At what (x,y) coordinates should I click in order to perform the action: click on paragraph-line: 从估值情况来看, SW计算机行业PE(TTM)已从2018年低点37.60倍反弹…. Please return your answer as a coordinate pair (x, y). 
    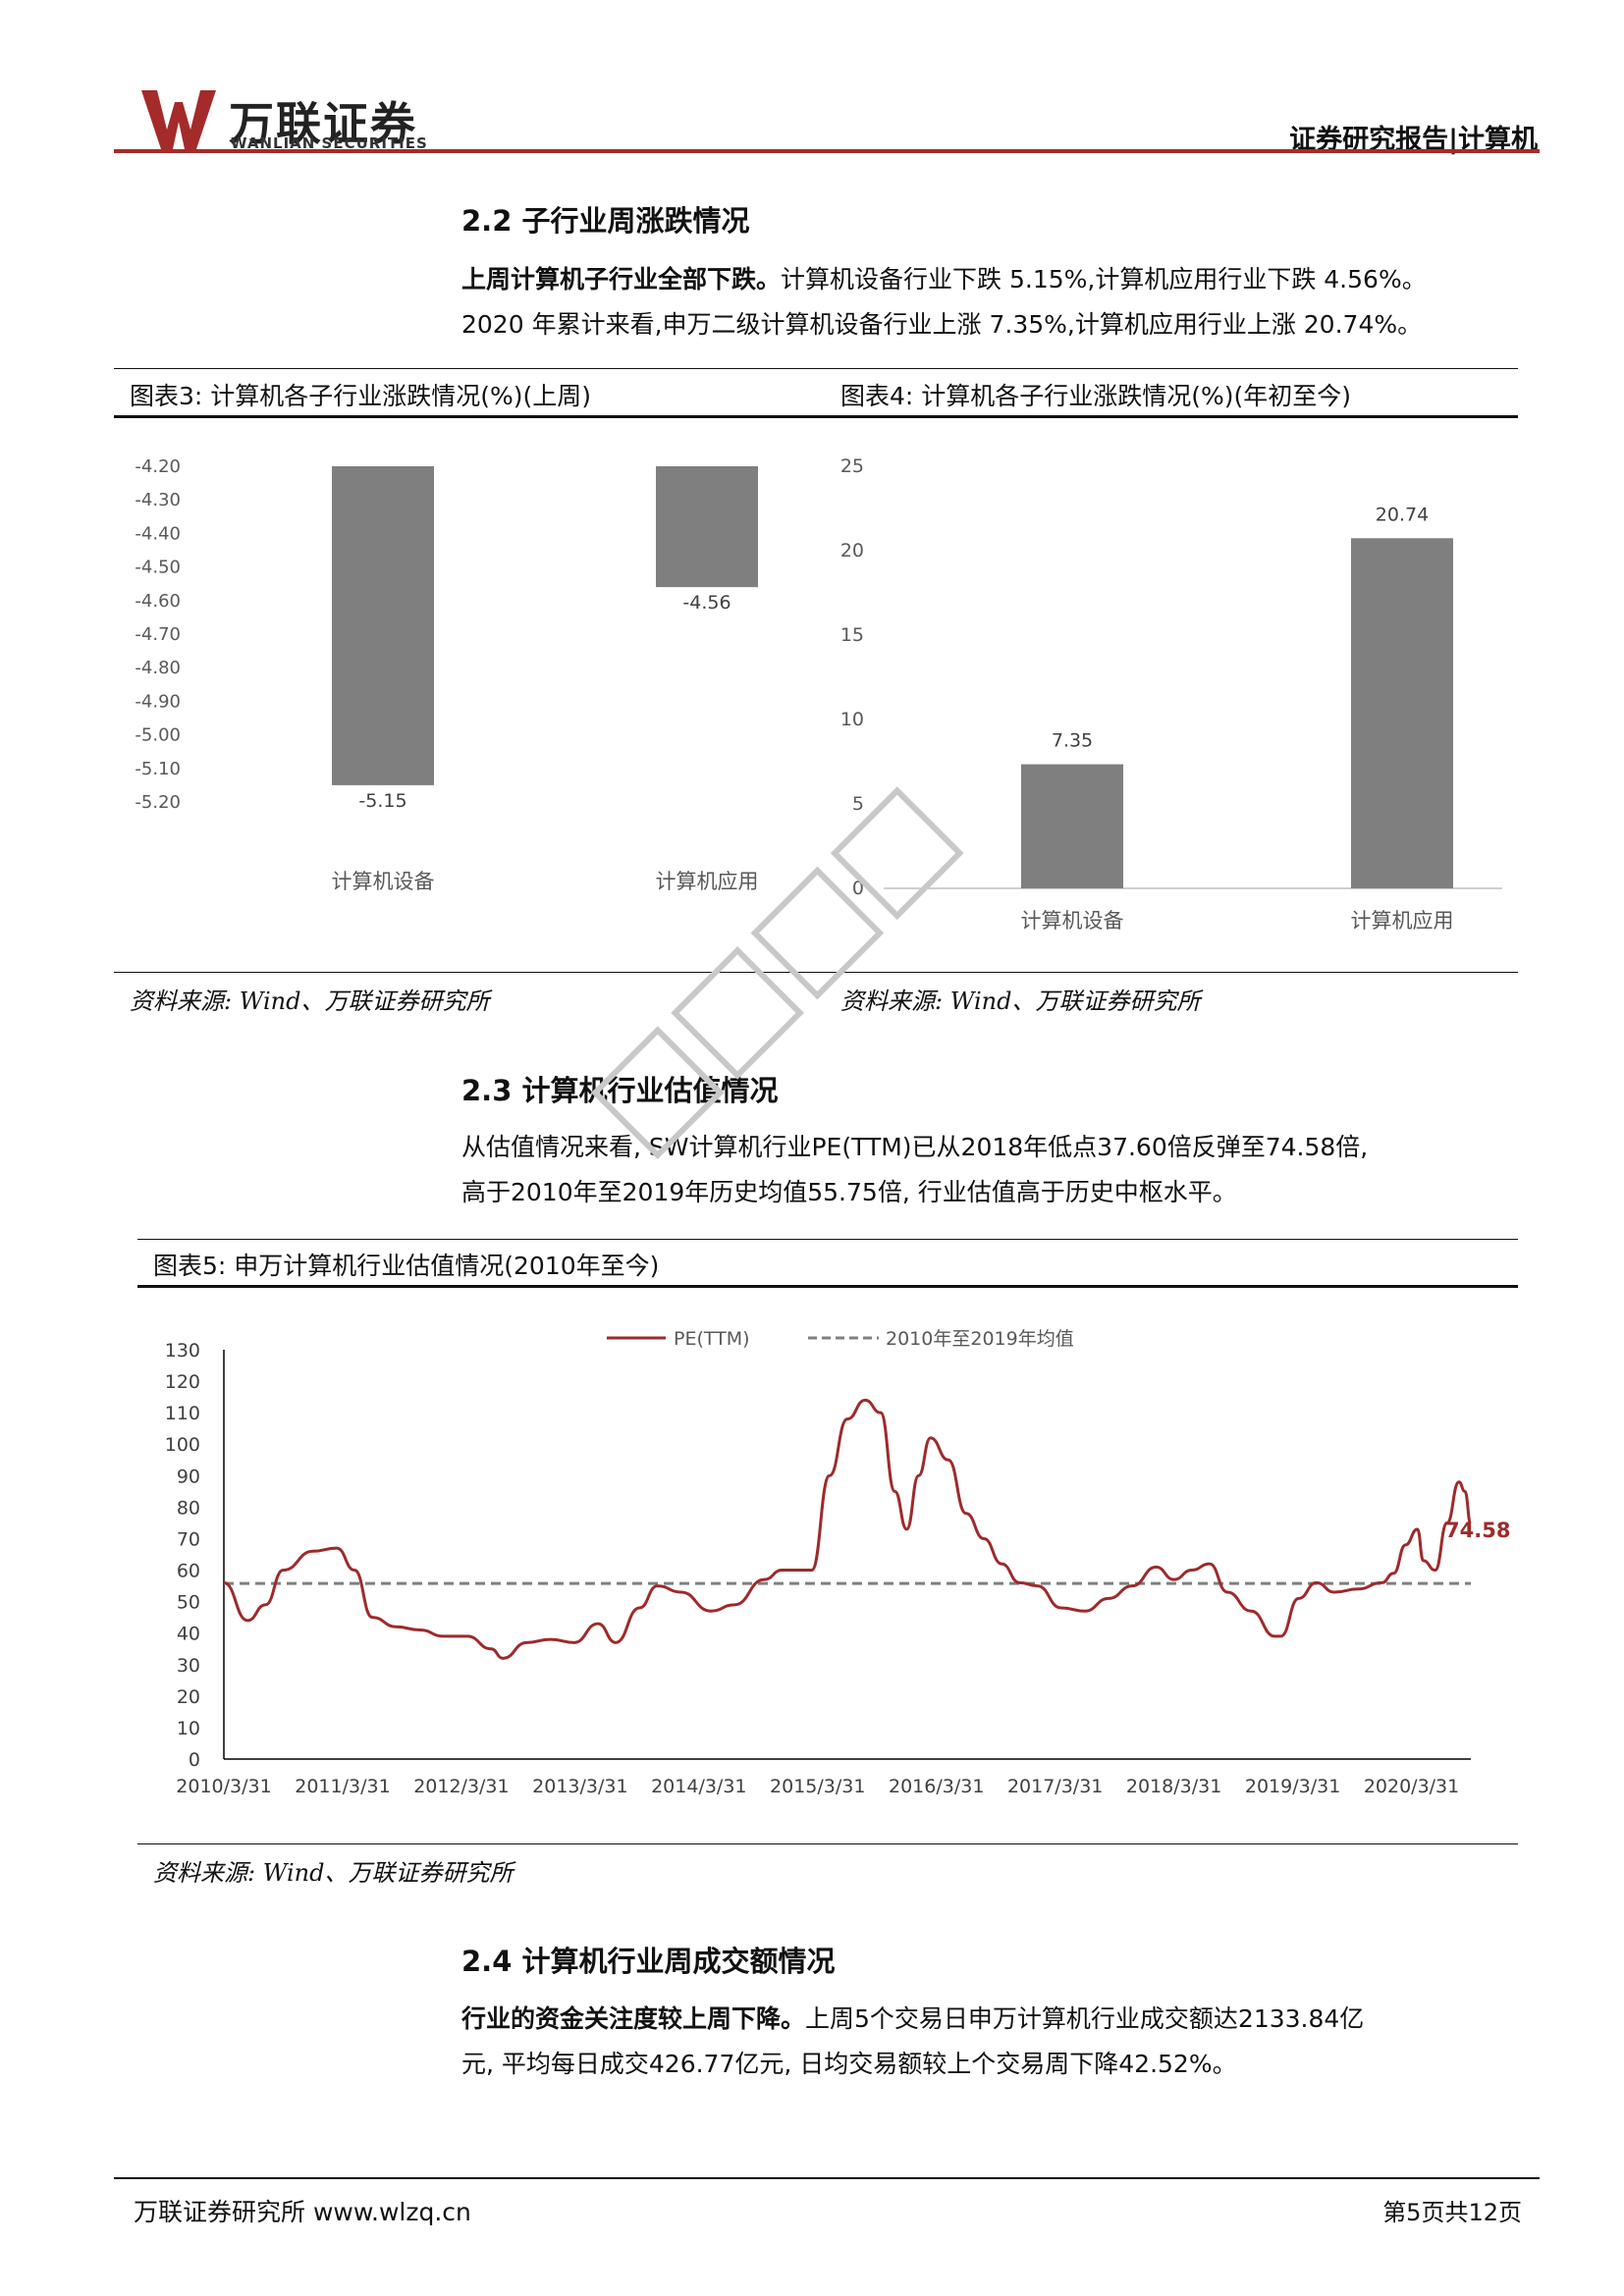
    Looking at the image, I should click on (915, 1147).